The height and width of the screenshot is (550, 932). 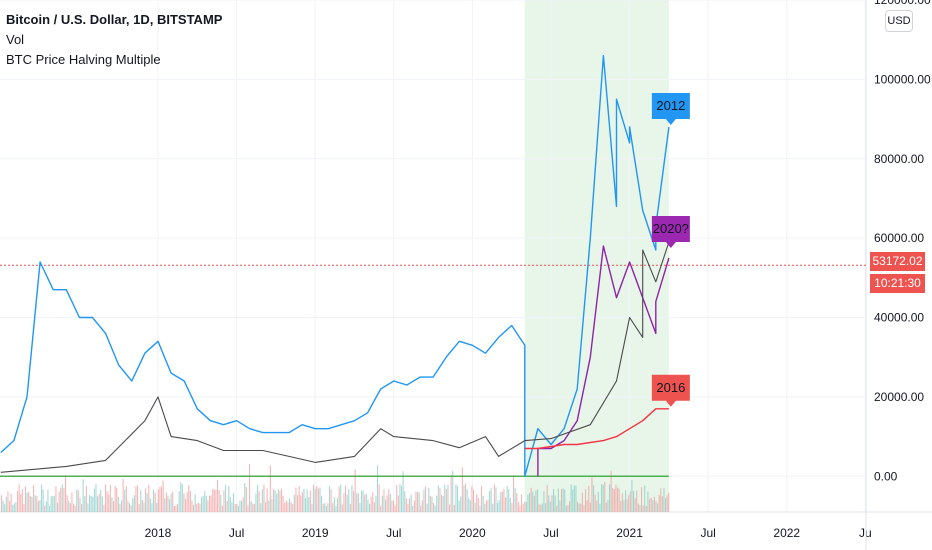 I want to click on x-tick-label: Jul, so click(x=236, y=533).